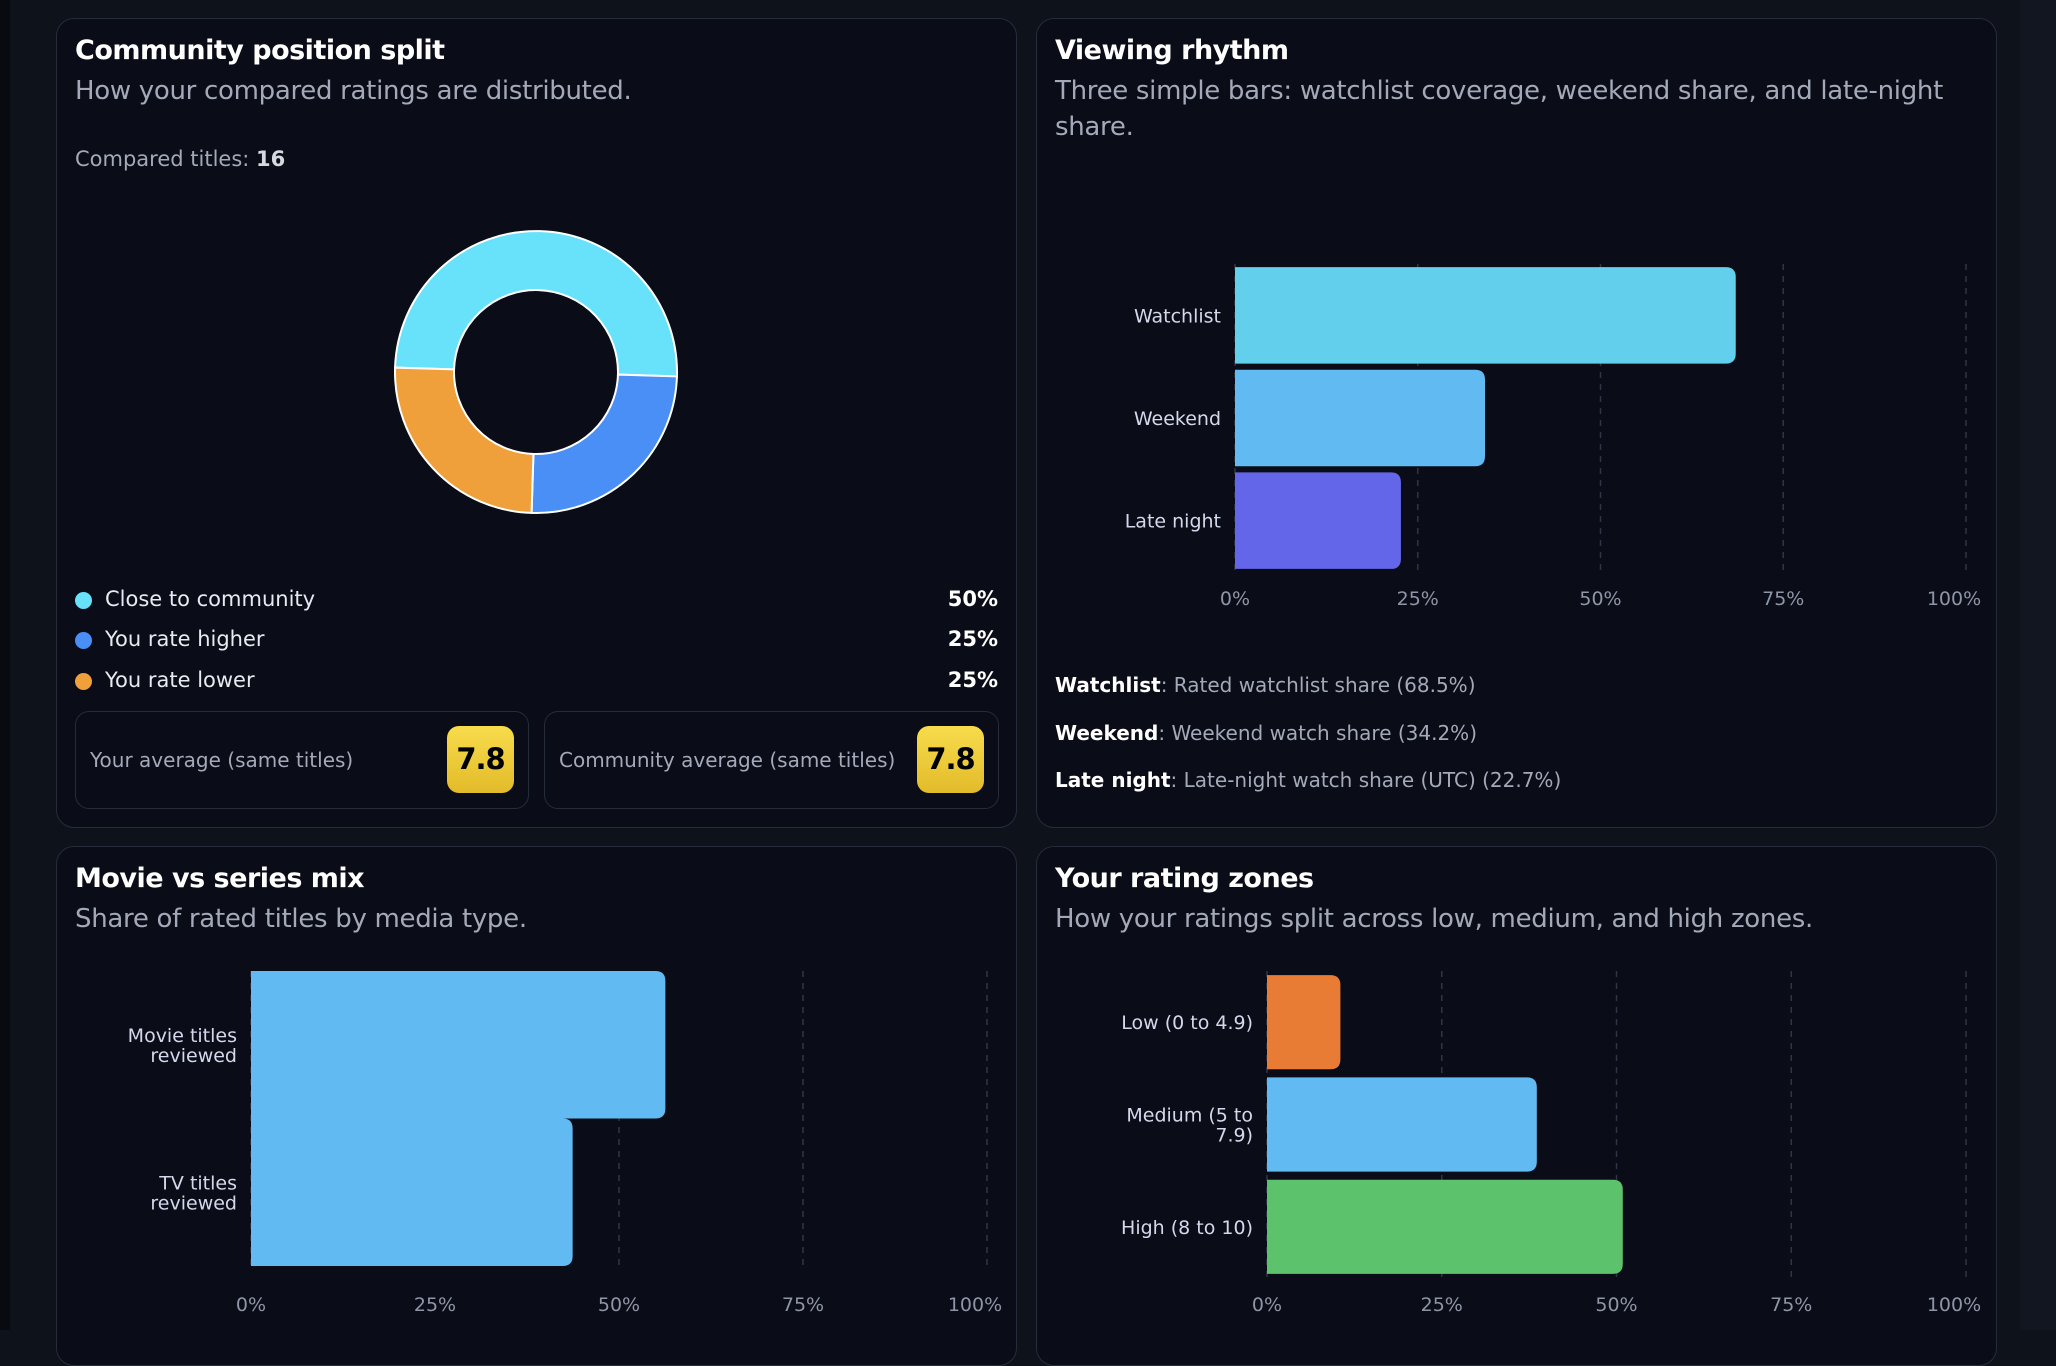  I want to click on legend-item: You rate lower 25%, so click(536, 681).